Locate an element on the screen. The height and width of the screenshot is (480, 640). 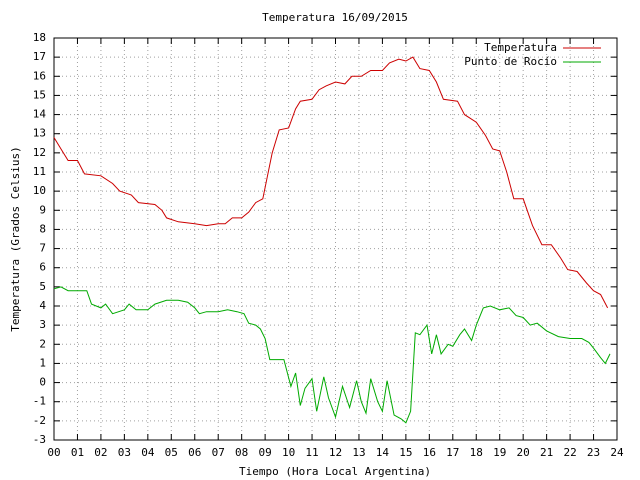
x-tick-label: 18 is located at coordinates (476, 452).